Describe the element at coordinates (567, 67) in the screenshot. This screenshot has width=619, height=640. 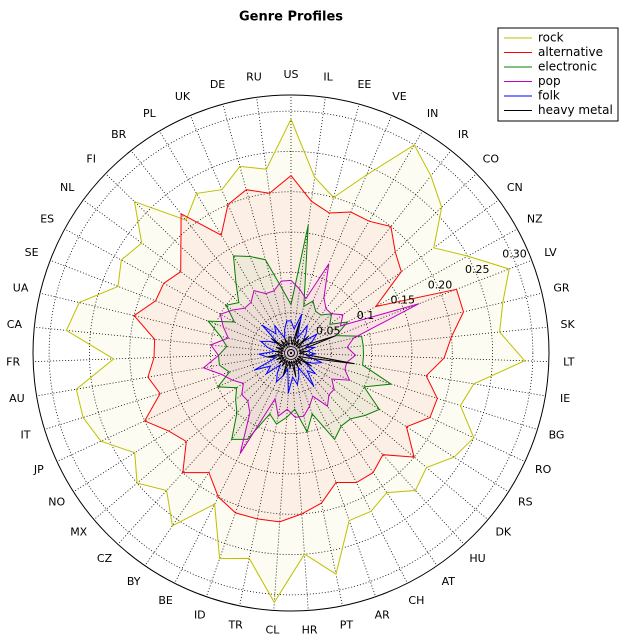
I see `legend-label: electronic` at that location.